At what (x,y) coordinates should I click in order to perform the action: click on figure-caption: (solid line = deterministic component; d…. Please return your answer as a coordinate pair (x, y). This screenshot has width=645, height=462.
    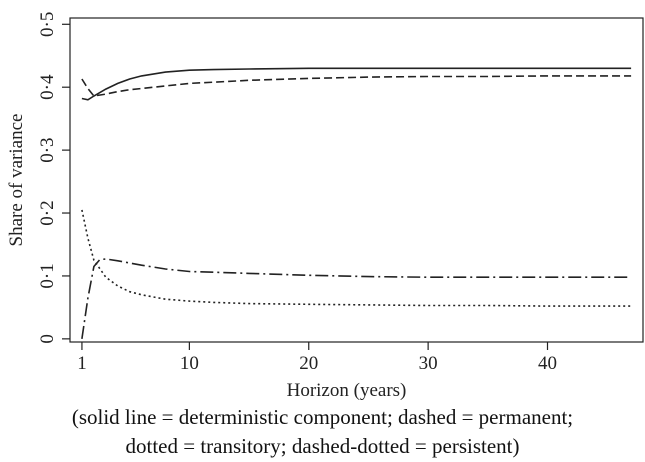
    Looking at the image, I should click on (322, 432).